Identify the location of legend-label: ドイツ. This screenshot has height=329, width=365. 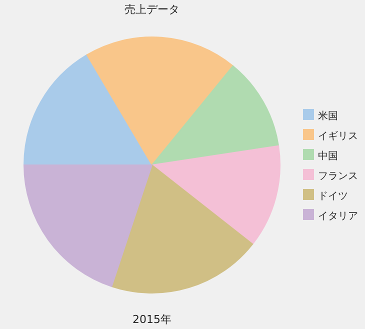
(333, 196).